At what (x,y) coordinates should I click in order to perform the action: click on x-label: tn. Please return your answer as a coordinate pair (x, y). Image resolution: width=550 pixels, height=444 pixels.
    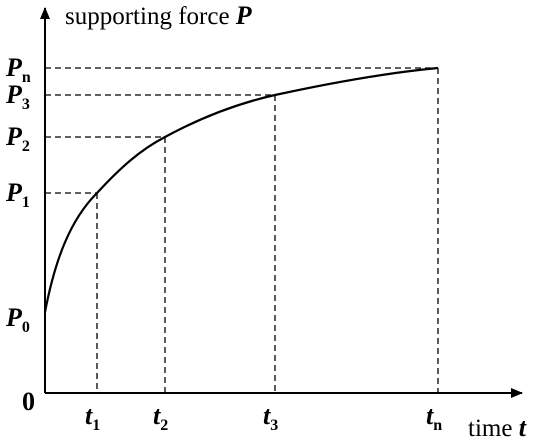
    Looking at the image, I should click on (434, 417).